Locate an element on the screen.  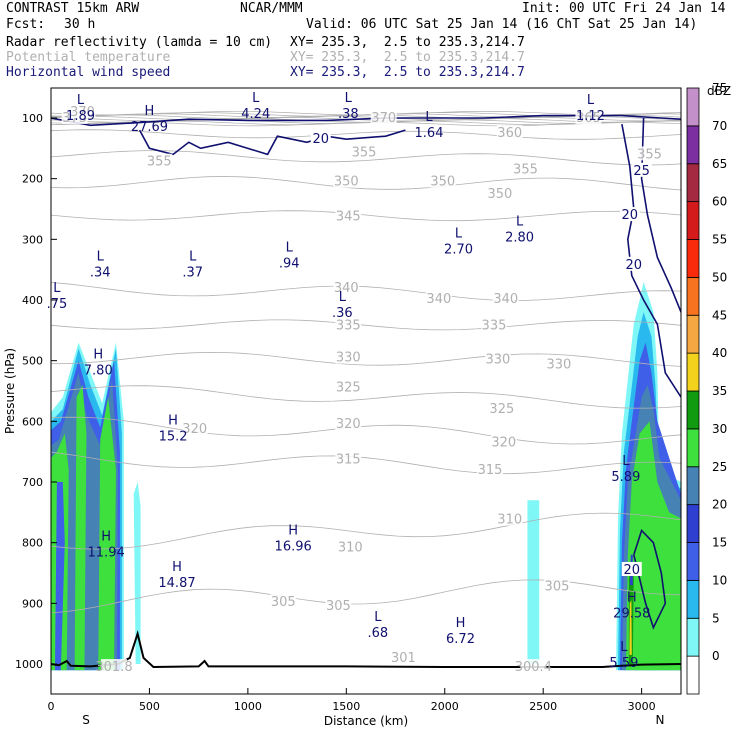
colorbar: dBZ 0 5 10 15 20 25 30 35 40 45 50 55 60 65 70 75 is located at coordinates (708, 388).